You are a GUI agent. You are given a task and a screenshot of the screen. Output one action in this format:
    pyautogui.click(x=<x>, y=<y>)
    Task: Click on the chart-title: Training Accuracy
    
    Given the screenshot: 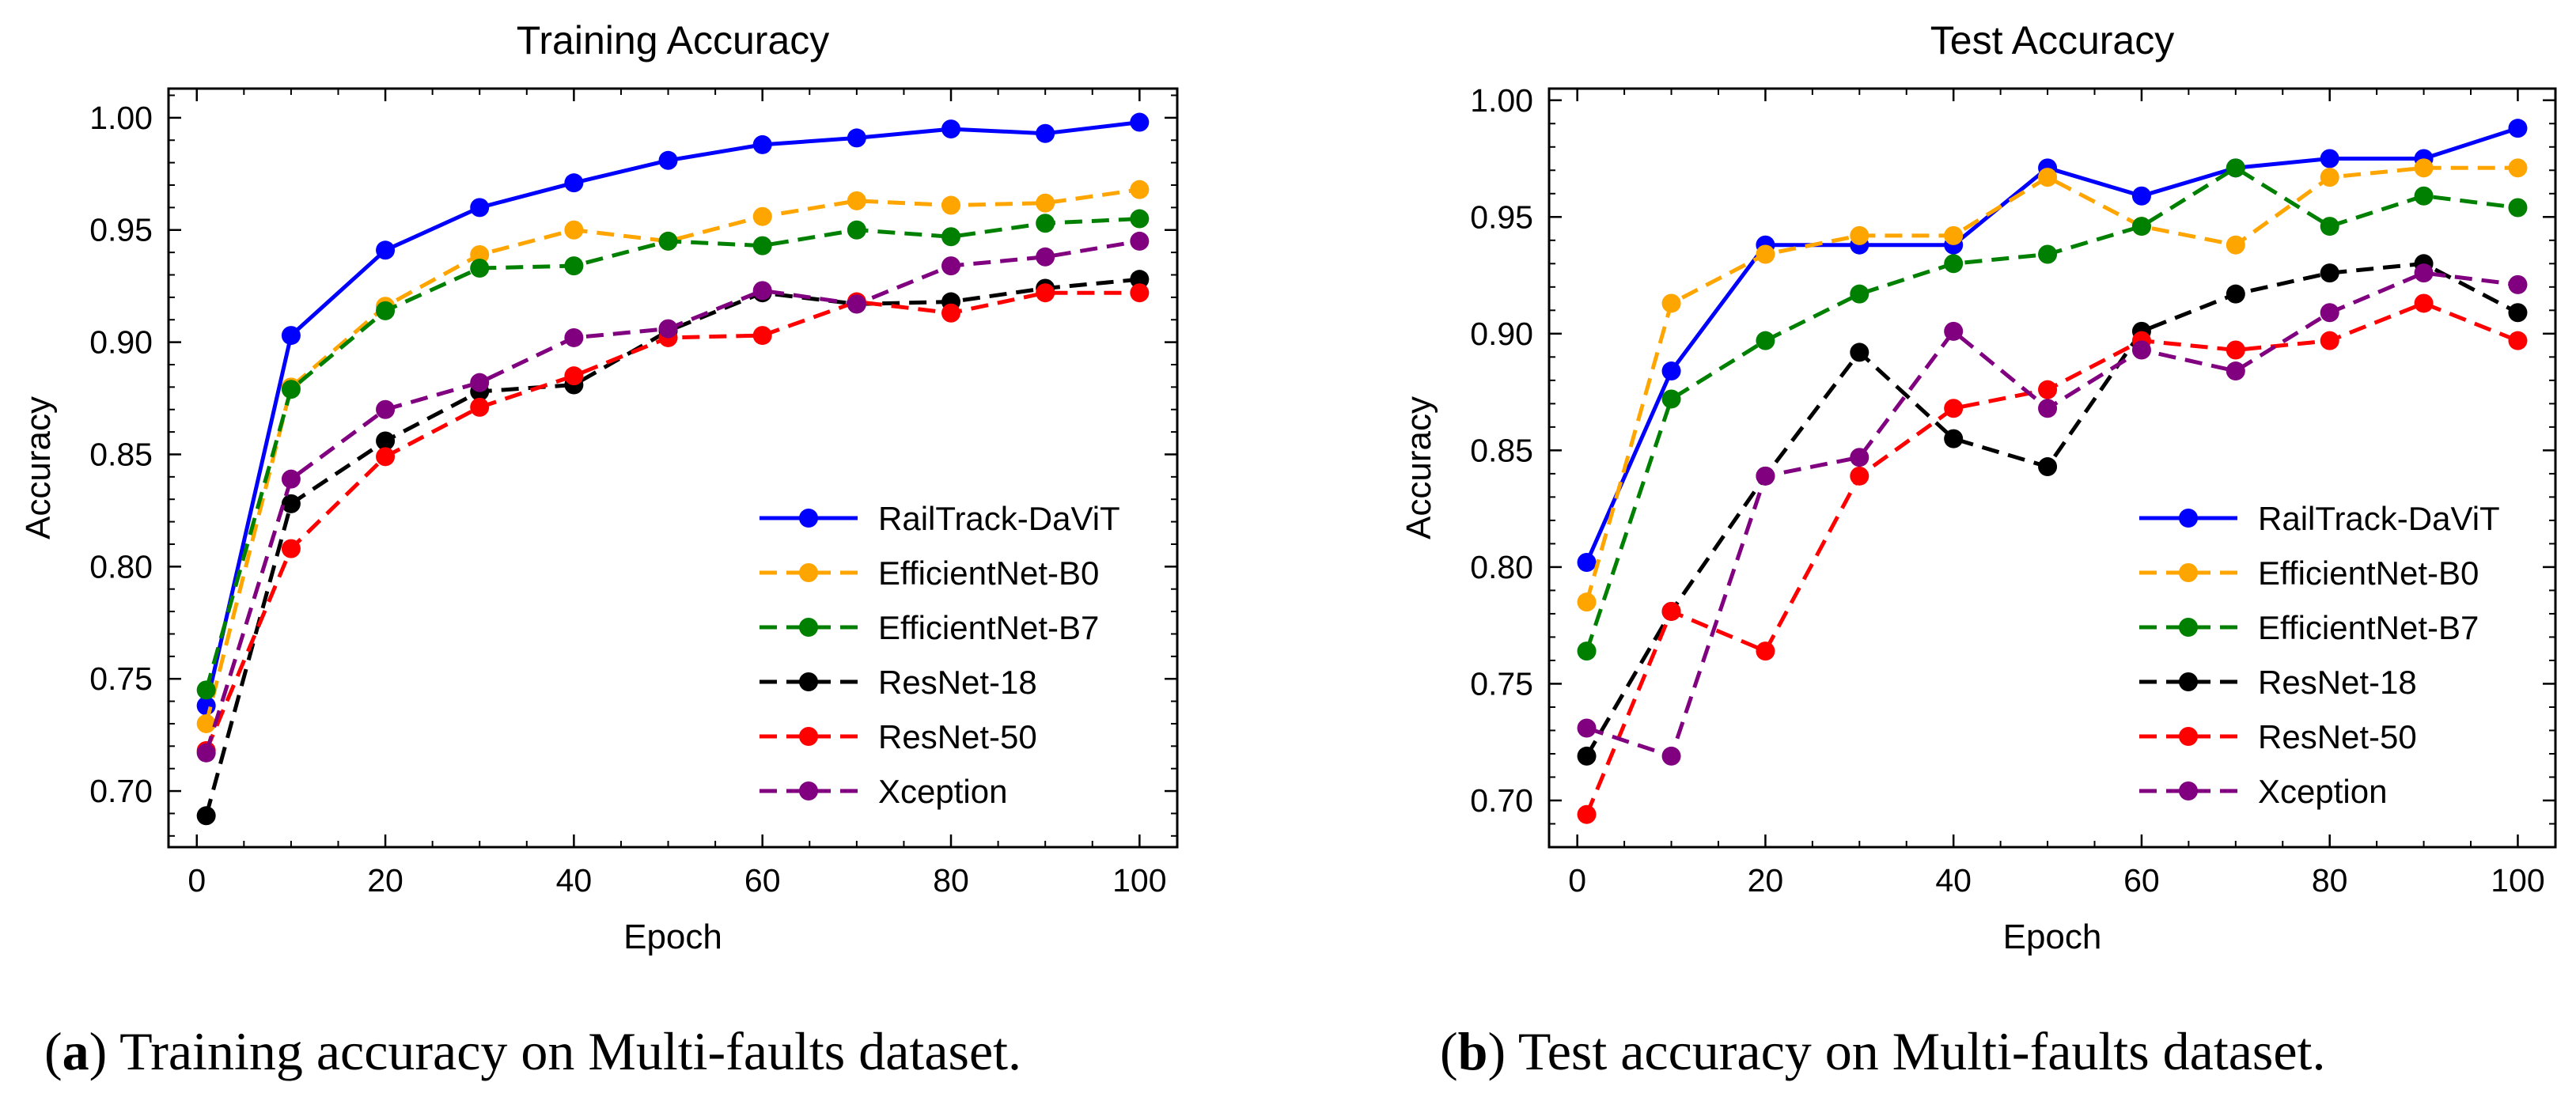 What is the action you would take?
    pyautogui.click(x=673, y=40)
    